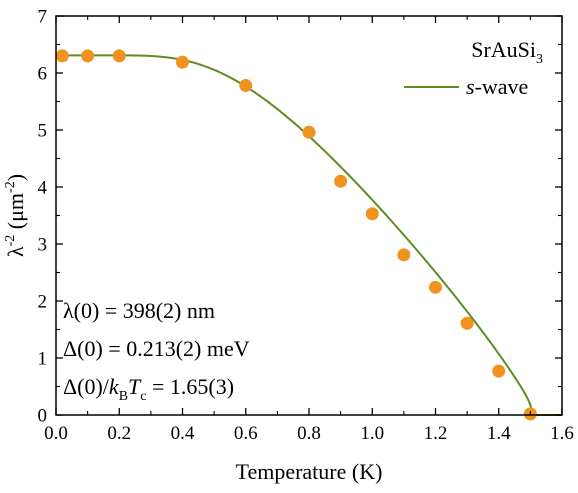  I want to click on x-tick-label: 1.2, so click(436, 433).